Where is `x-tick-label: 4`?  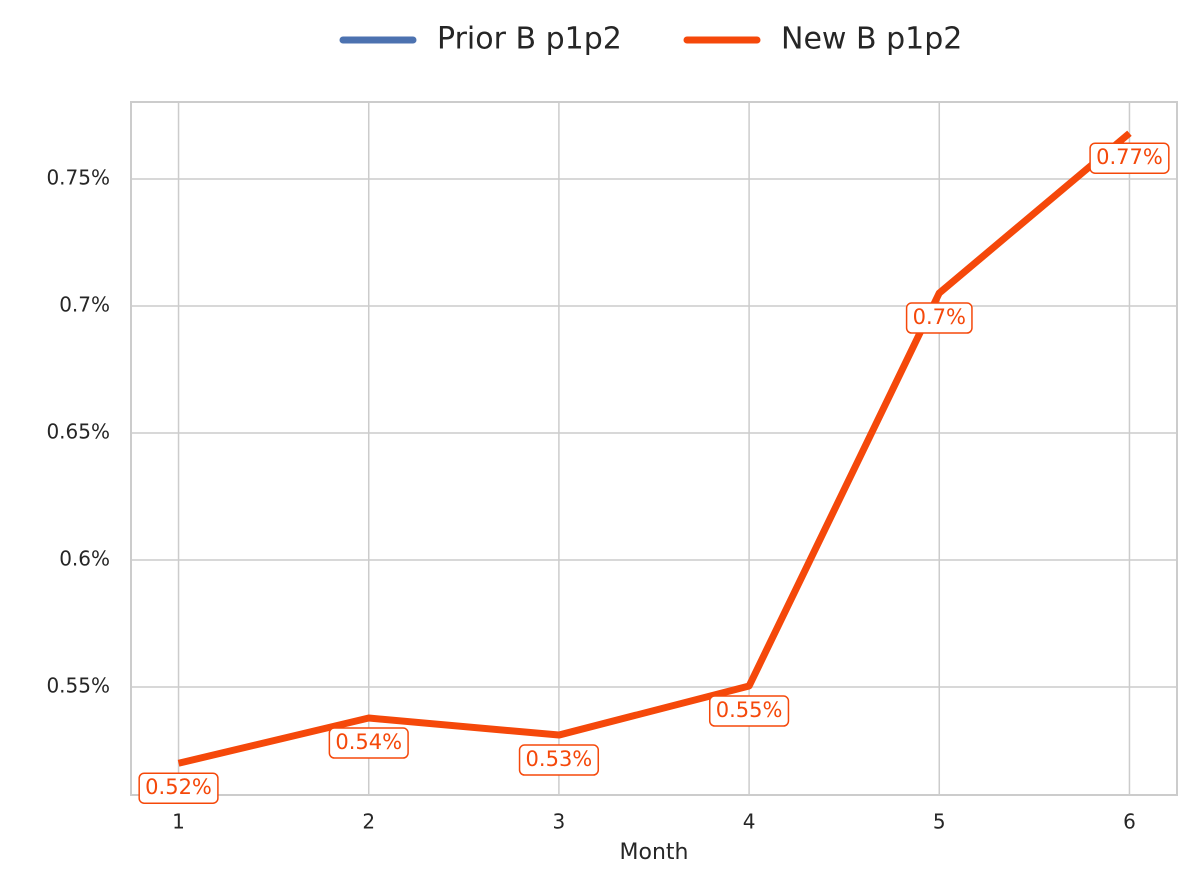 x-tick-label: 4 is located at coordinates (749, 822).